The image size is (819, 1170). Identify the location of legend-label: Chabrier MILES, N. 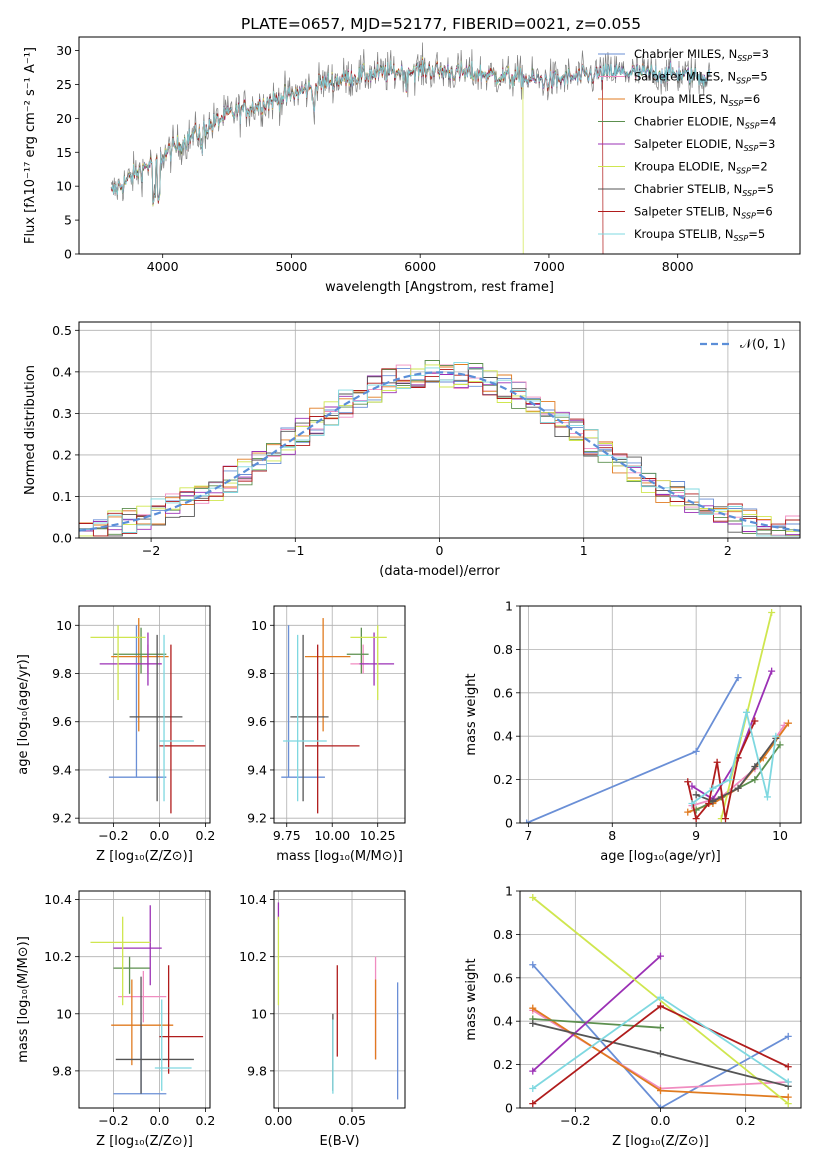
(685, 54).